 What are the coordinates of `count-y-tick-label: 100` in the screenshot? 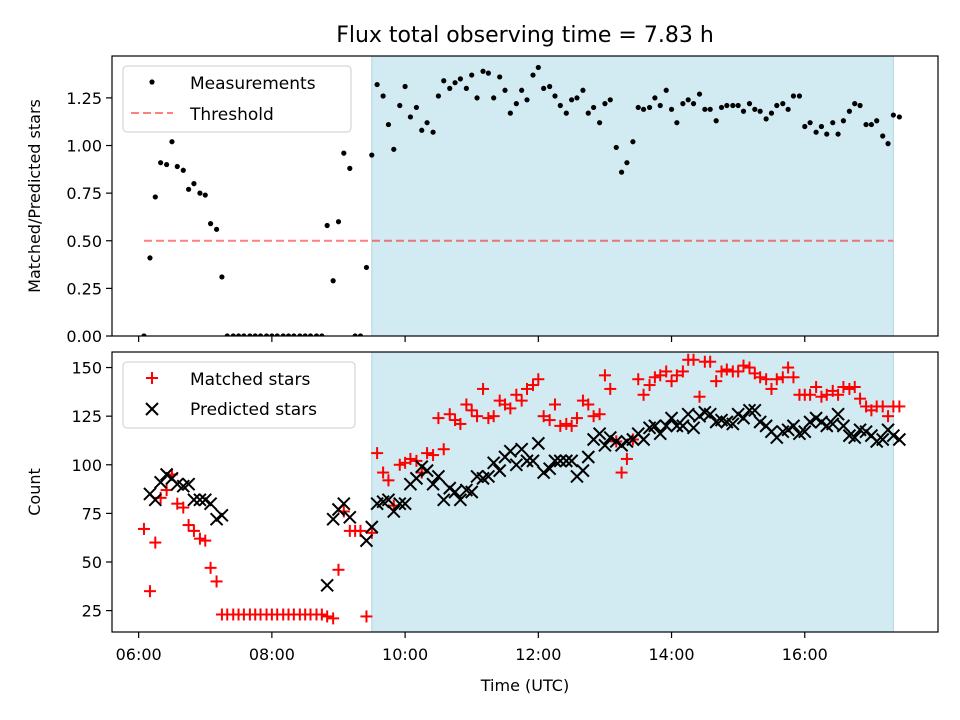 It's located at (86, 465).